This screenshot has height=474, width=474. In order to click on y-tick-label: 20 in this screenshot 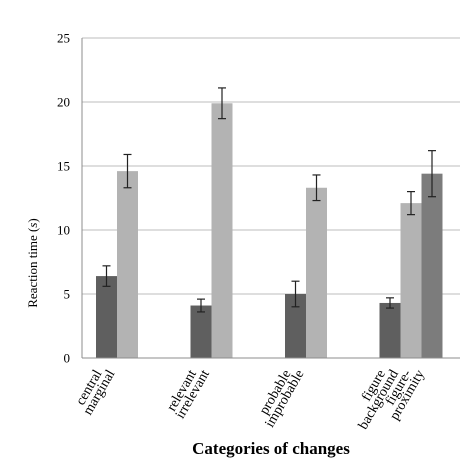, I will do `click(63, 102)`.